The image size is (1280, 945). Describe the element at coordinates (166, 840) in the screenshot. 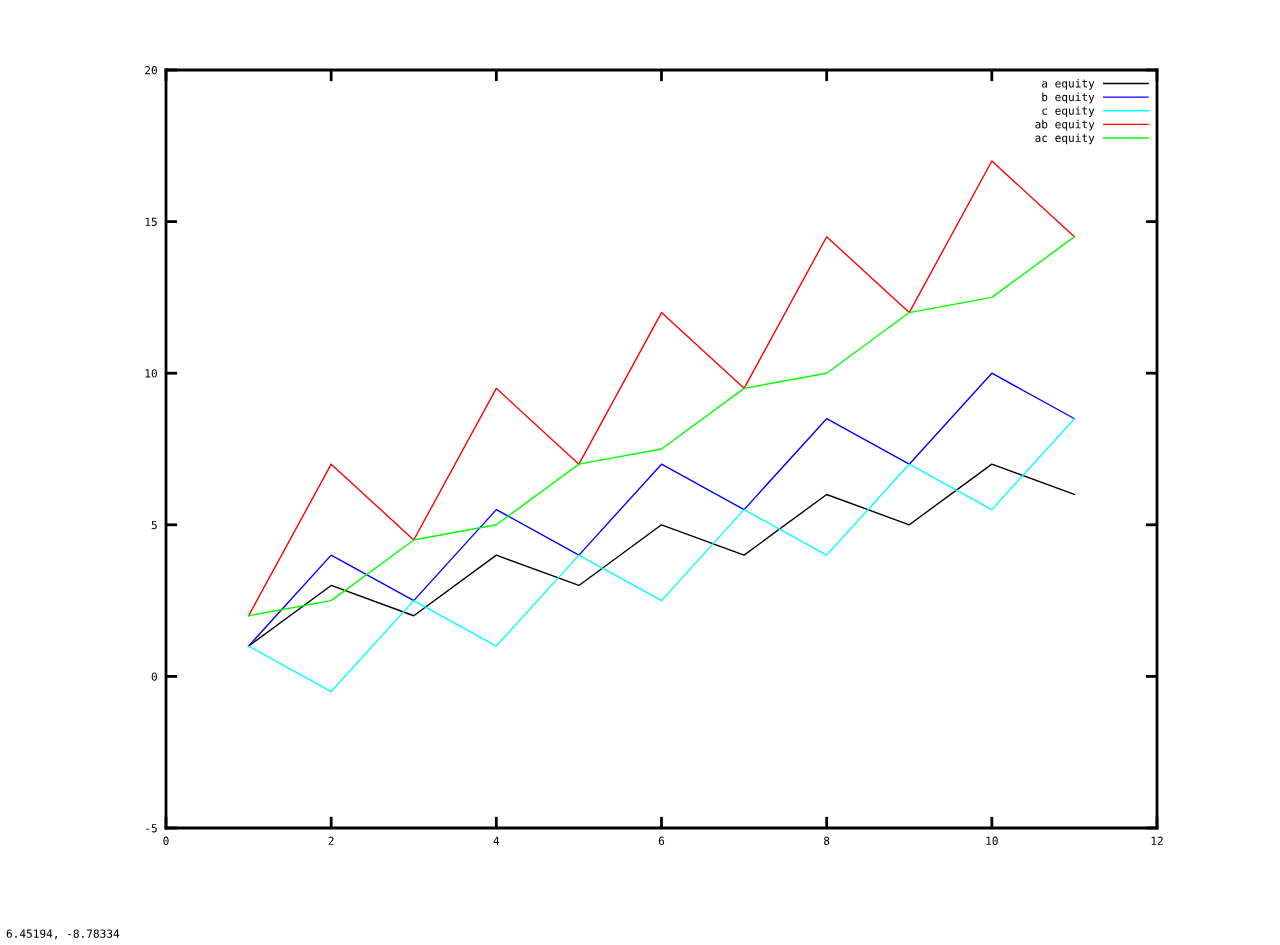

I see `x-tick-label: 0` at that location.